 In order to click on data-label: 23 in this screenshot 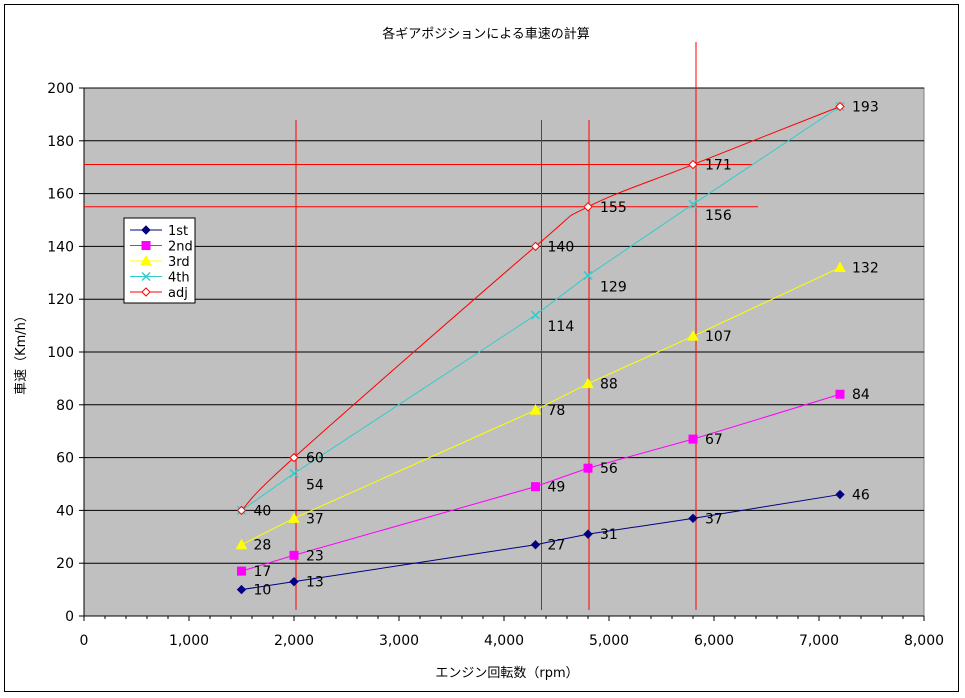, I will do `click(315, 556)`.